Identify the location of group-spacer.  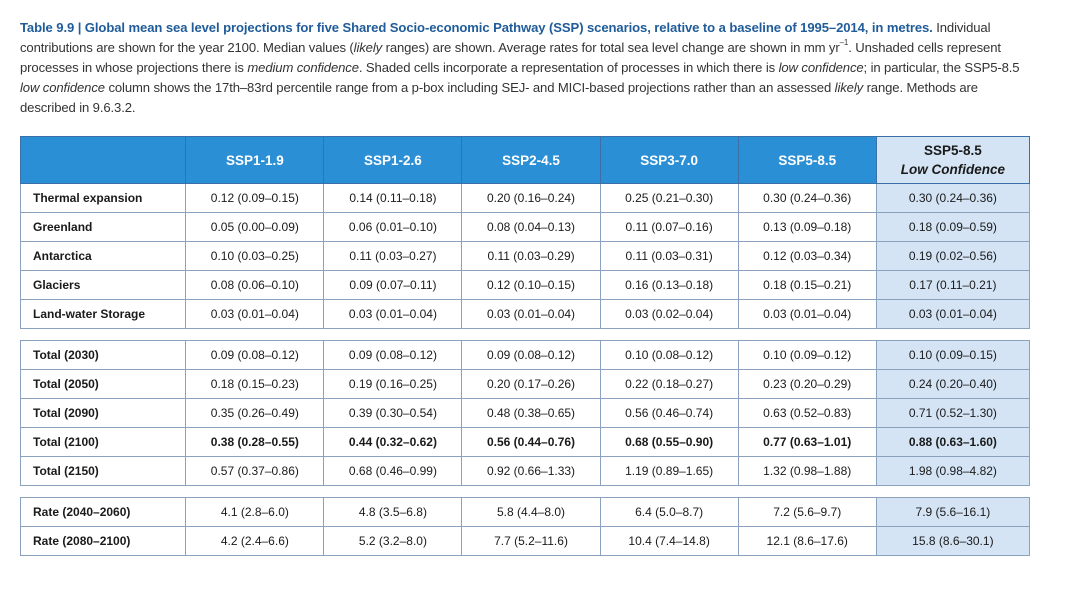
(525, 334).